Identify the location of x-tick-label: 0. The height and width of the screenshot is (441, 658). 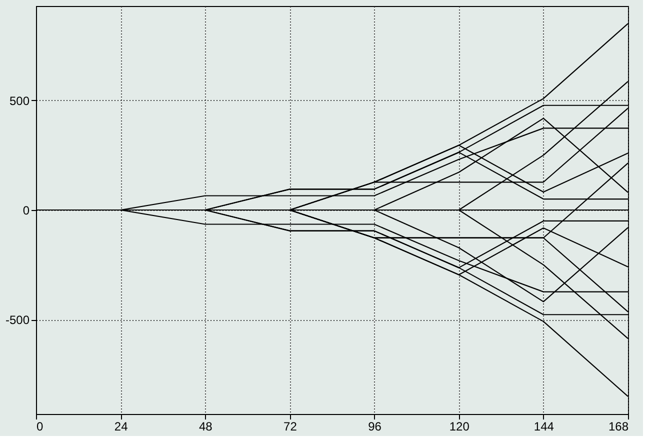
(40, 427).